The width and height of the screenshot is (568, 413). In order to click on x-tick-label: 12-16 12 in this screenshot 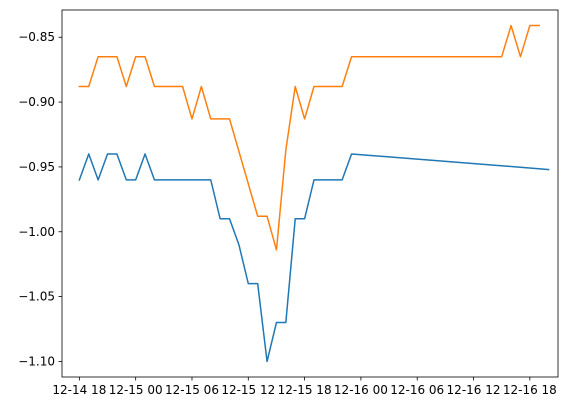, I will do `click(474, 390)`.